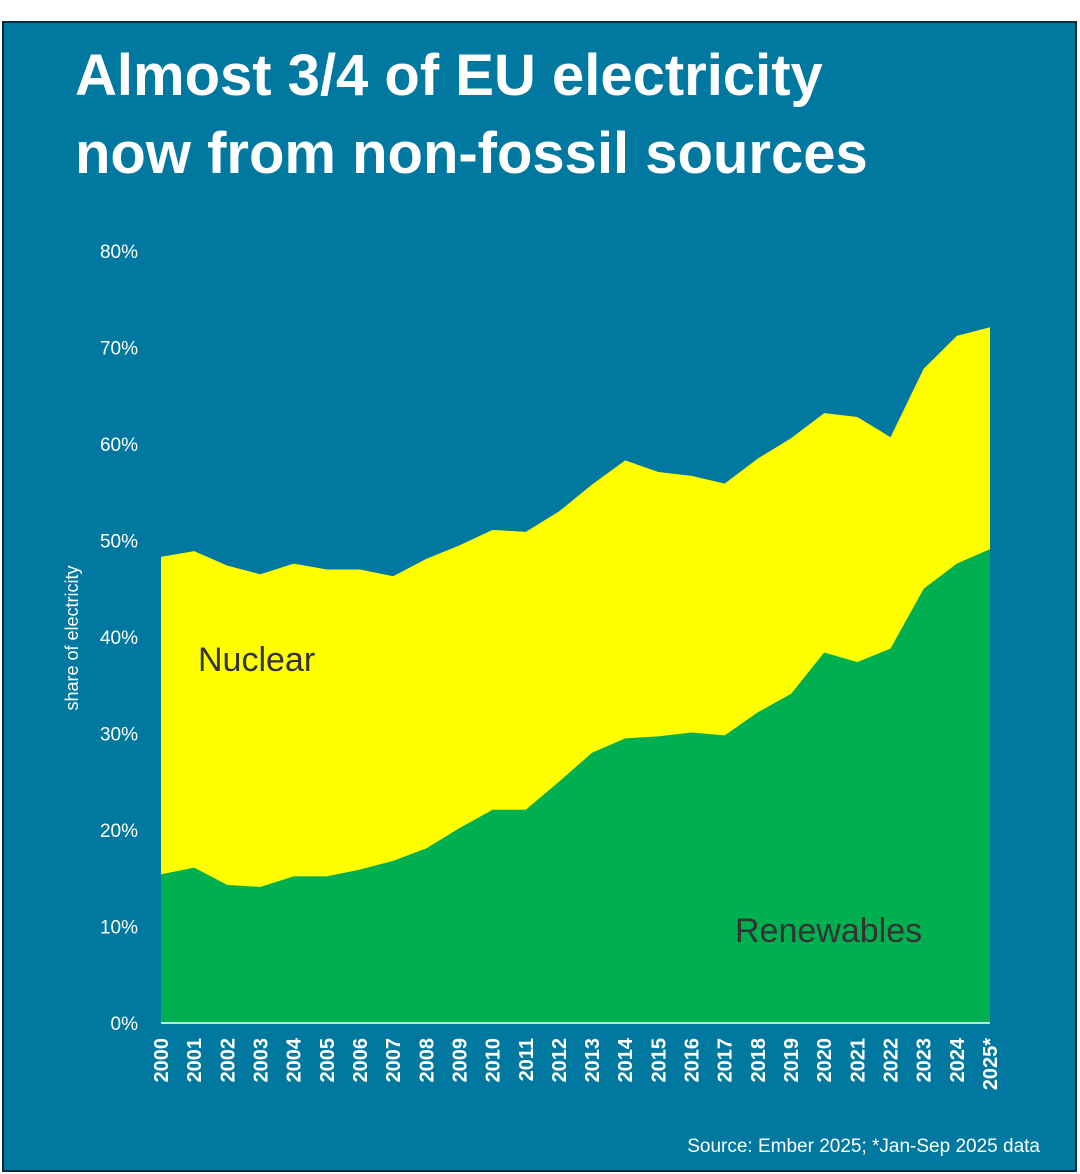 This screenshot has width=1080, height=1174. What do you see at coordinates (295, 1059) in the screenshot?
I see `x-tick-label: 2004` at bounding box center [295, 1059].